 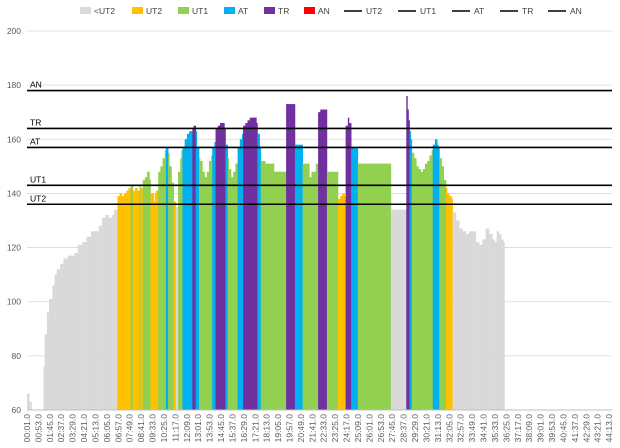 What do you see at coordinates (95, 428) in the screenshot?
I see `x-tick-label: 05:13.0` at bounding box center [95, 428].